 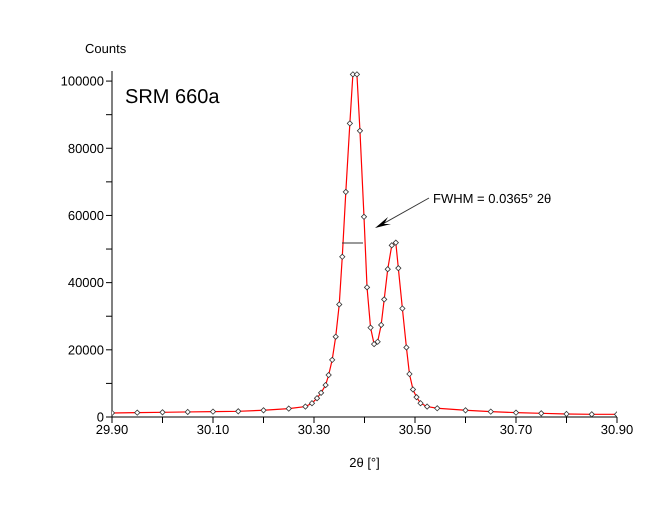 I want to click on y-tick-label: 100000, so click(x=82, y=81).